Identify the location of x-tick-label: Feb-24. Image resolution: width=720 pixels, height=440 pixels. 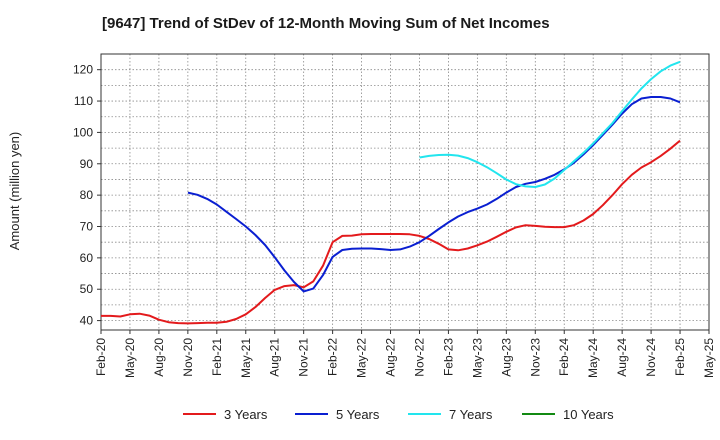
(564, 357).